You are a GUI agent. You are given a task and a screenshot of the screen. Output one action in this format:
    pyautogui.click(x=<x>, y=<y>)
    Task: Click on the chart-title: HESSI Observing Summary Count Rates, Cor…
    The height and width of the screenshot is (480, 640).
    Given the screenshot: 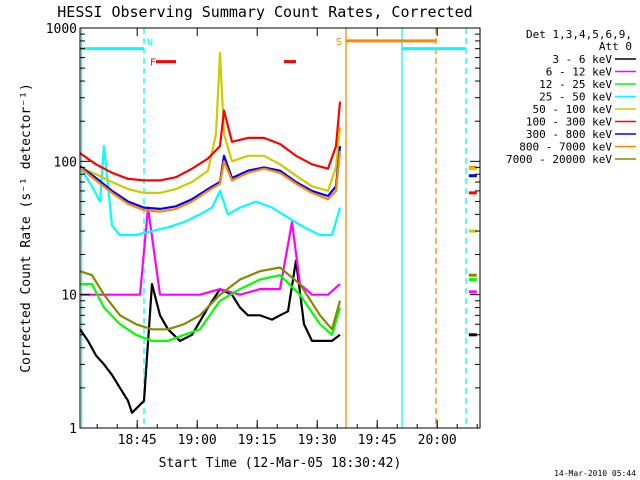 What is the action you would take?
    pyautogui.click(x=264, y=12)
    